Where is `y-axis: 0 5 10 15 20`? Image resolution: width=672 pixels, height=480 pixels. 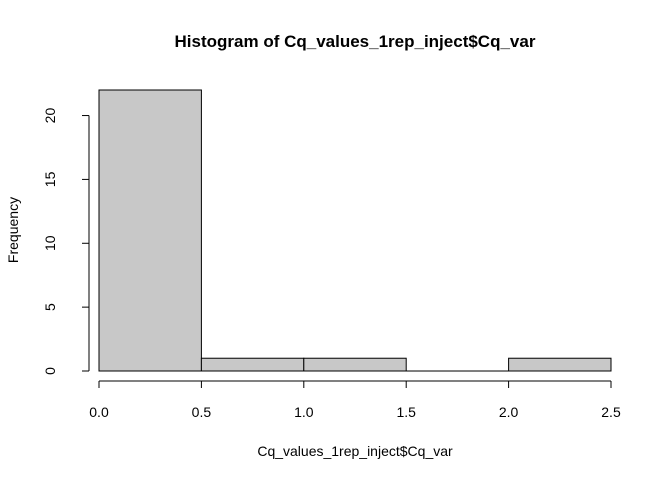 y-axis: 0 5 10 15 20 is located at coordinates (66, 241).